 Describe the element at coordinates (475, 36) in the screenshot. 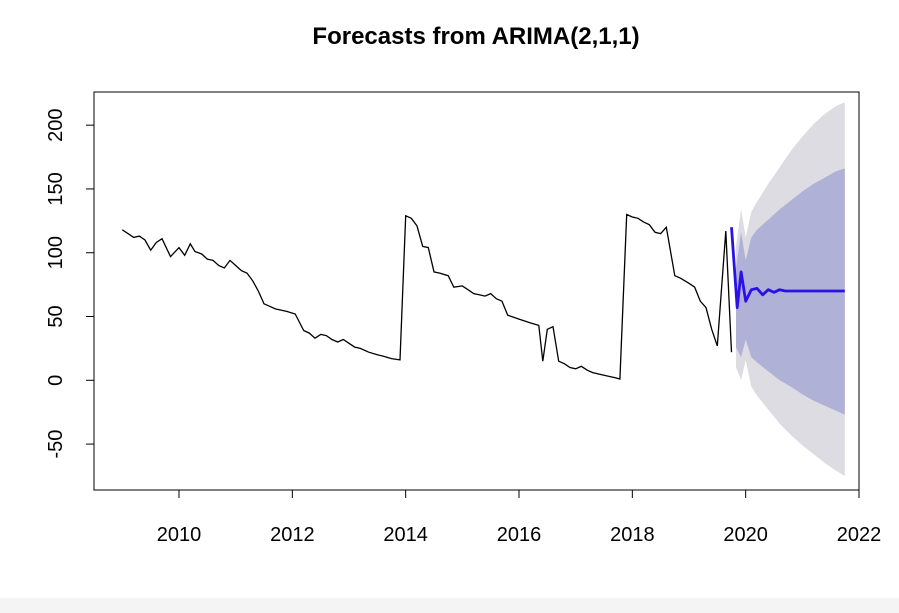

I see `chart-title: Forecasts from ARIMA(2,1,1)` at that location.